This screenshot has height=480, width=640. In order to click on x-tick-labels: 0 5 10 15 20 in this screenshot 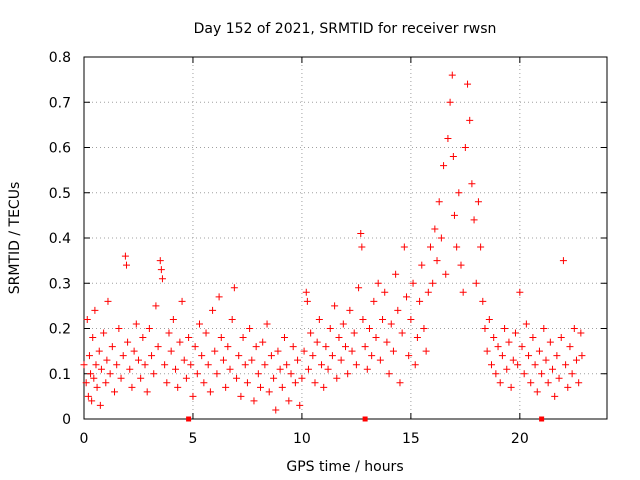, I will do `click(304, 439)`.